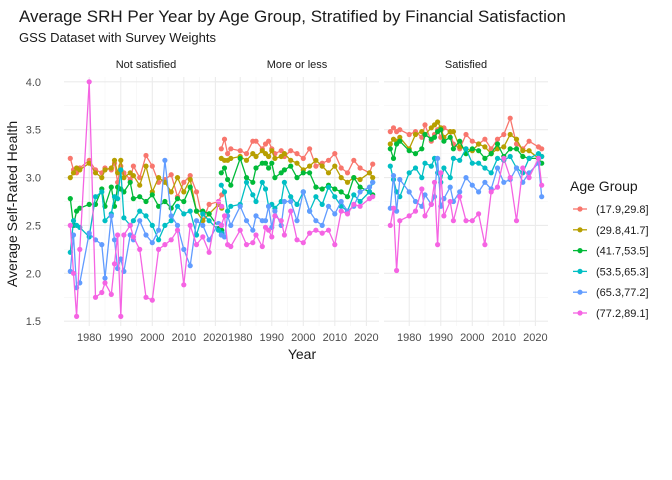 The width and height of the screenshot is (672, 480). I want to click on legend-label: (65.3,77.2], so click(622, 293).